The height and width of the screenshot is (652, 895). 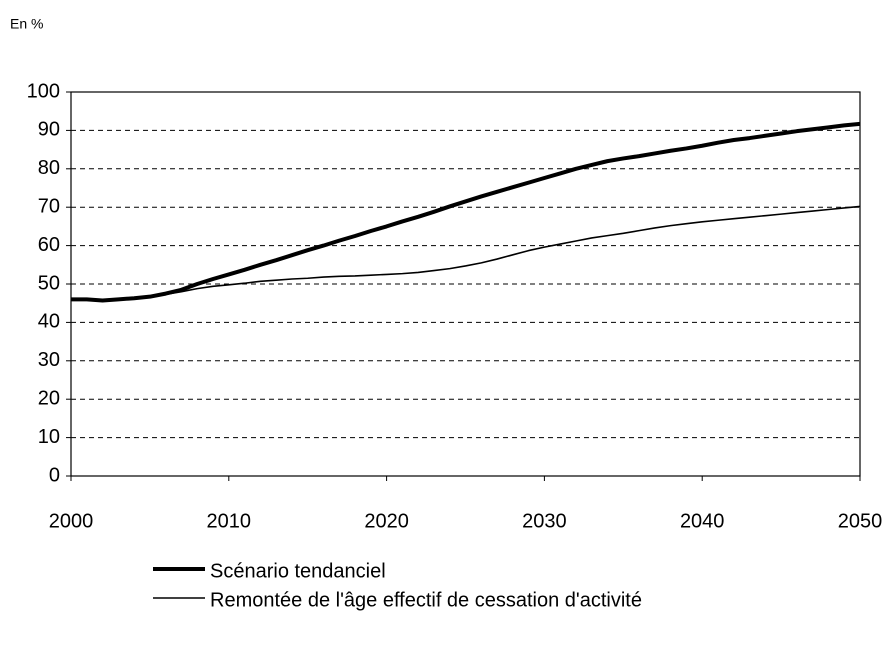 I want to click on y-axis-label: En %, so click(x=26, y=24).